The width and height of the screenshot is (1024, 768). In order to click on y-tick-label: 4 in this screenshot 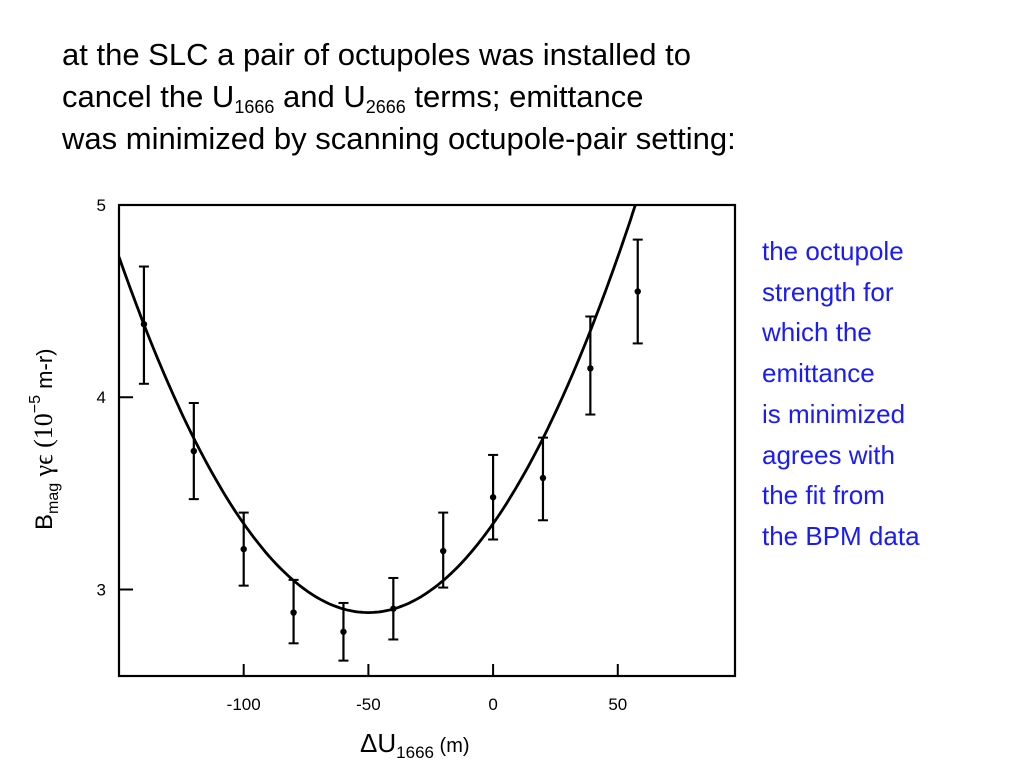, I will do `click(101, 397)`.